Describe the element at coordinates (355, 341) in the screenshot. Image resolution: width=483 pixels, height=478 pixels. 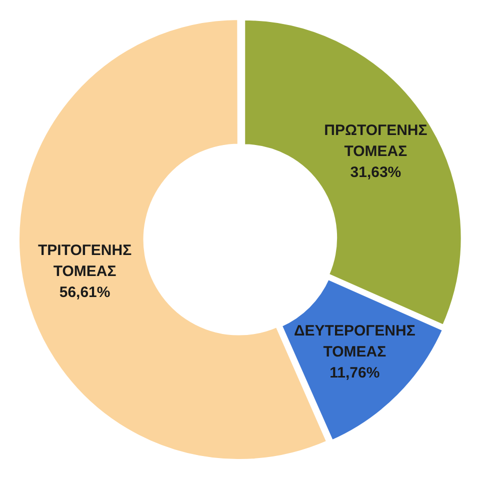
I see `slice-label: ΔΕΥΤΕΡΟΓΕΝΗΣ ΤΟΜΕΑΣ` at that location.